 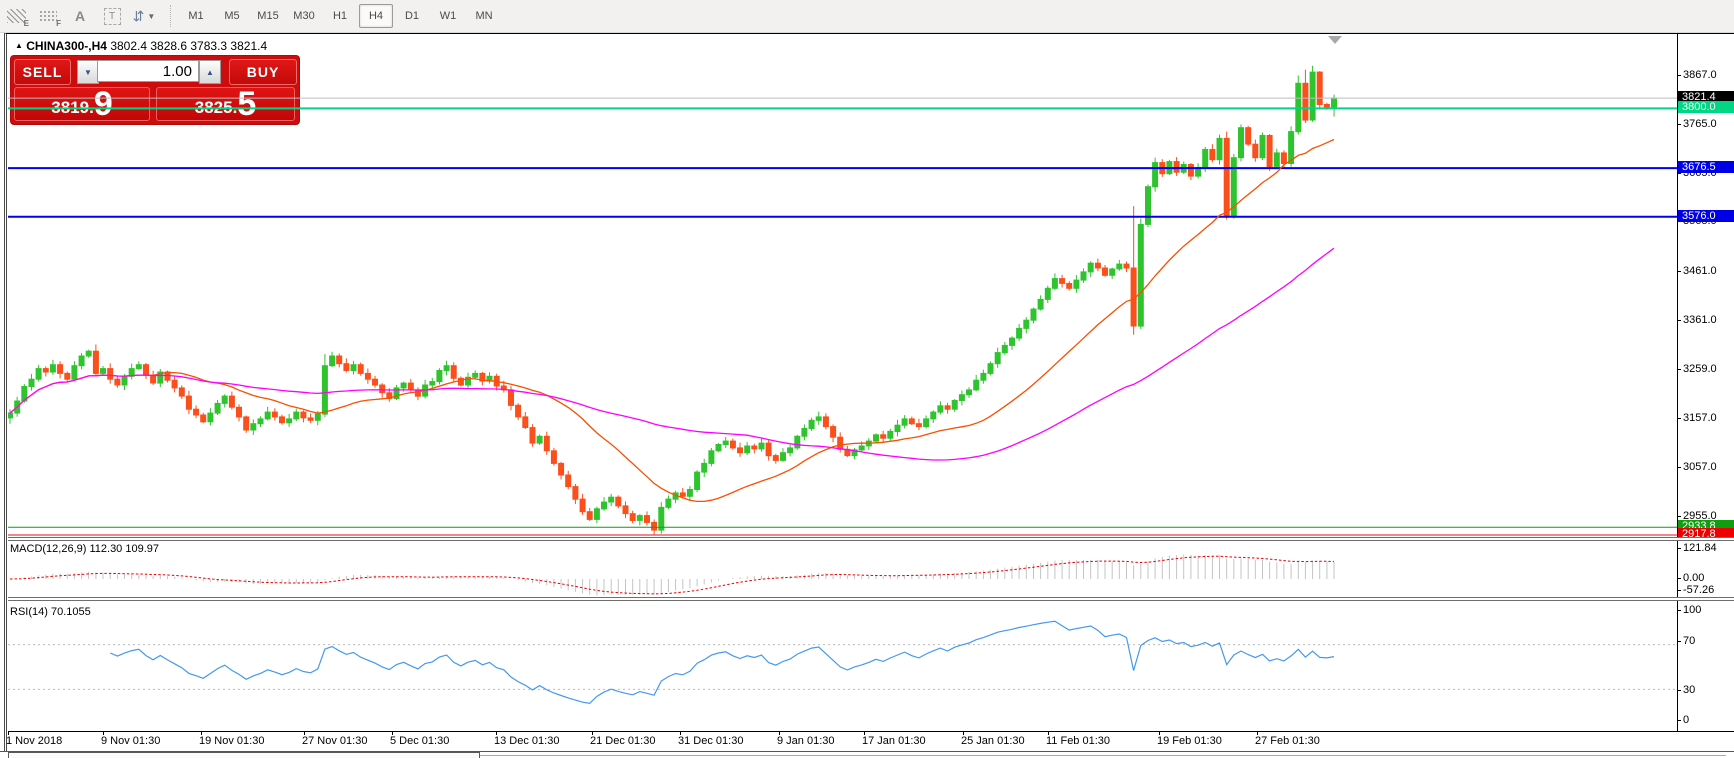 I want to click on volume-decrease-button: ▼, so click(x=88, y=72).